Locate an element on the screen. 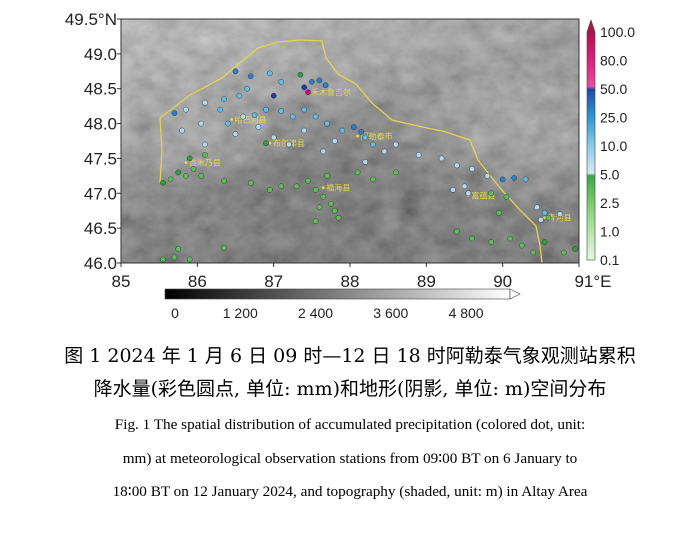 Image resolution: width=700 pixels, height=534 pixels. y-axis: 46.0 46.5 47.0 47.5 48.0 48.5 49.0 49.5°N is located at coordinates (93, 141).